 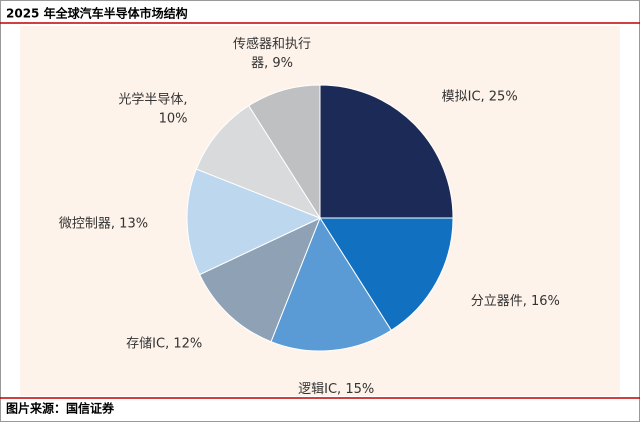 I want to click on slice-label-line: 传感器和执行, so click(x=272, y=43).